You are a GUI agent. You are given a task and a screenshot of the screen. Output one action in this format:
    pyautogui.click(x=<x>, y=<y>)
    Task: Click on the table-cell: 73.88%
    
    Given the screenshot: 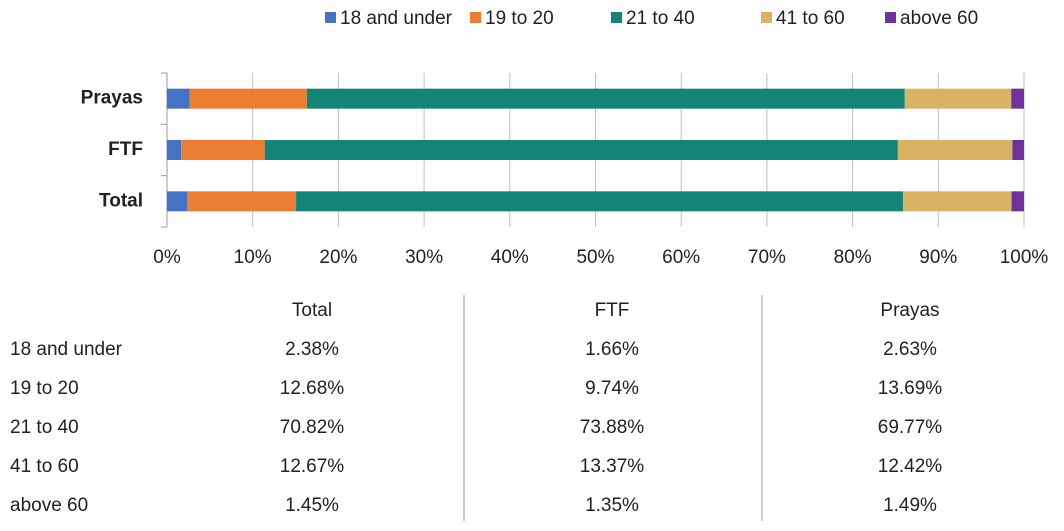 What is the action you would take?
    pyautogui.click(x=612, y=427)
    